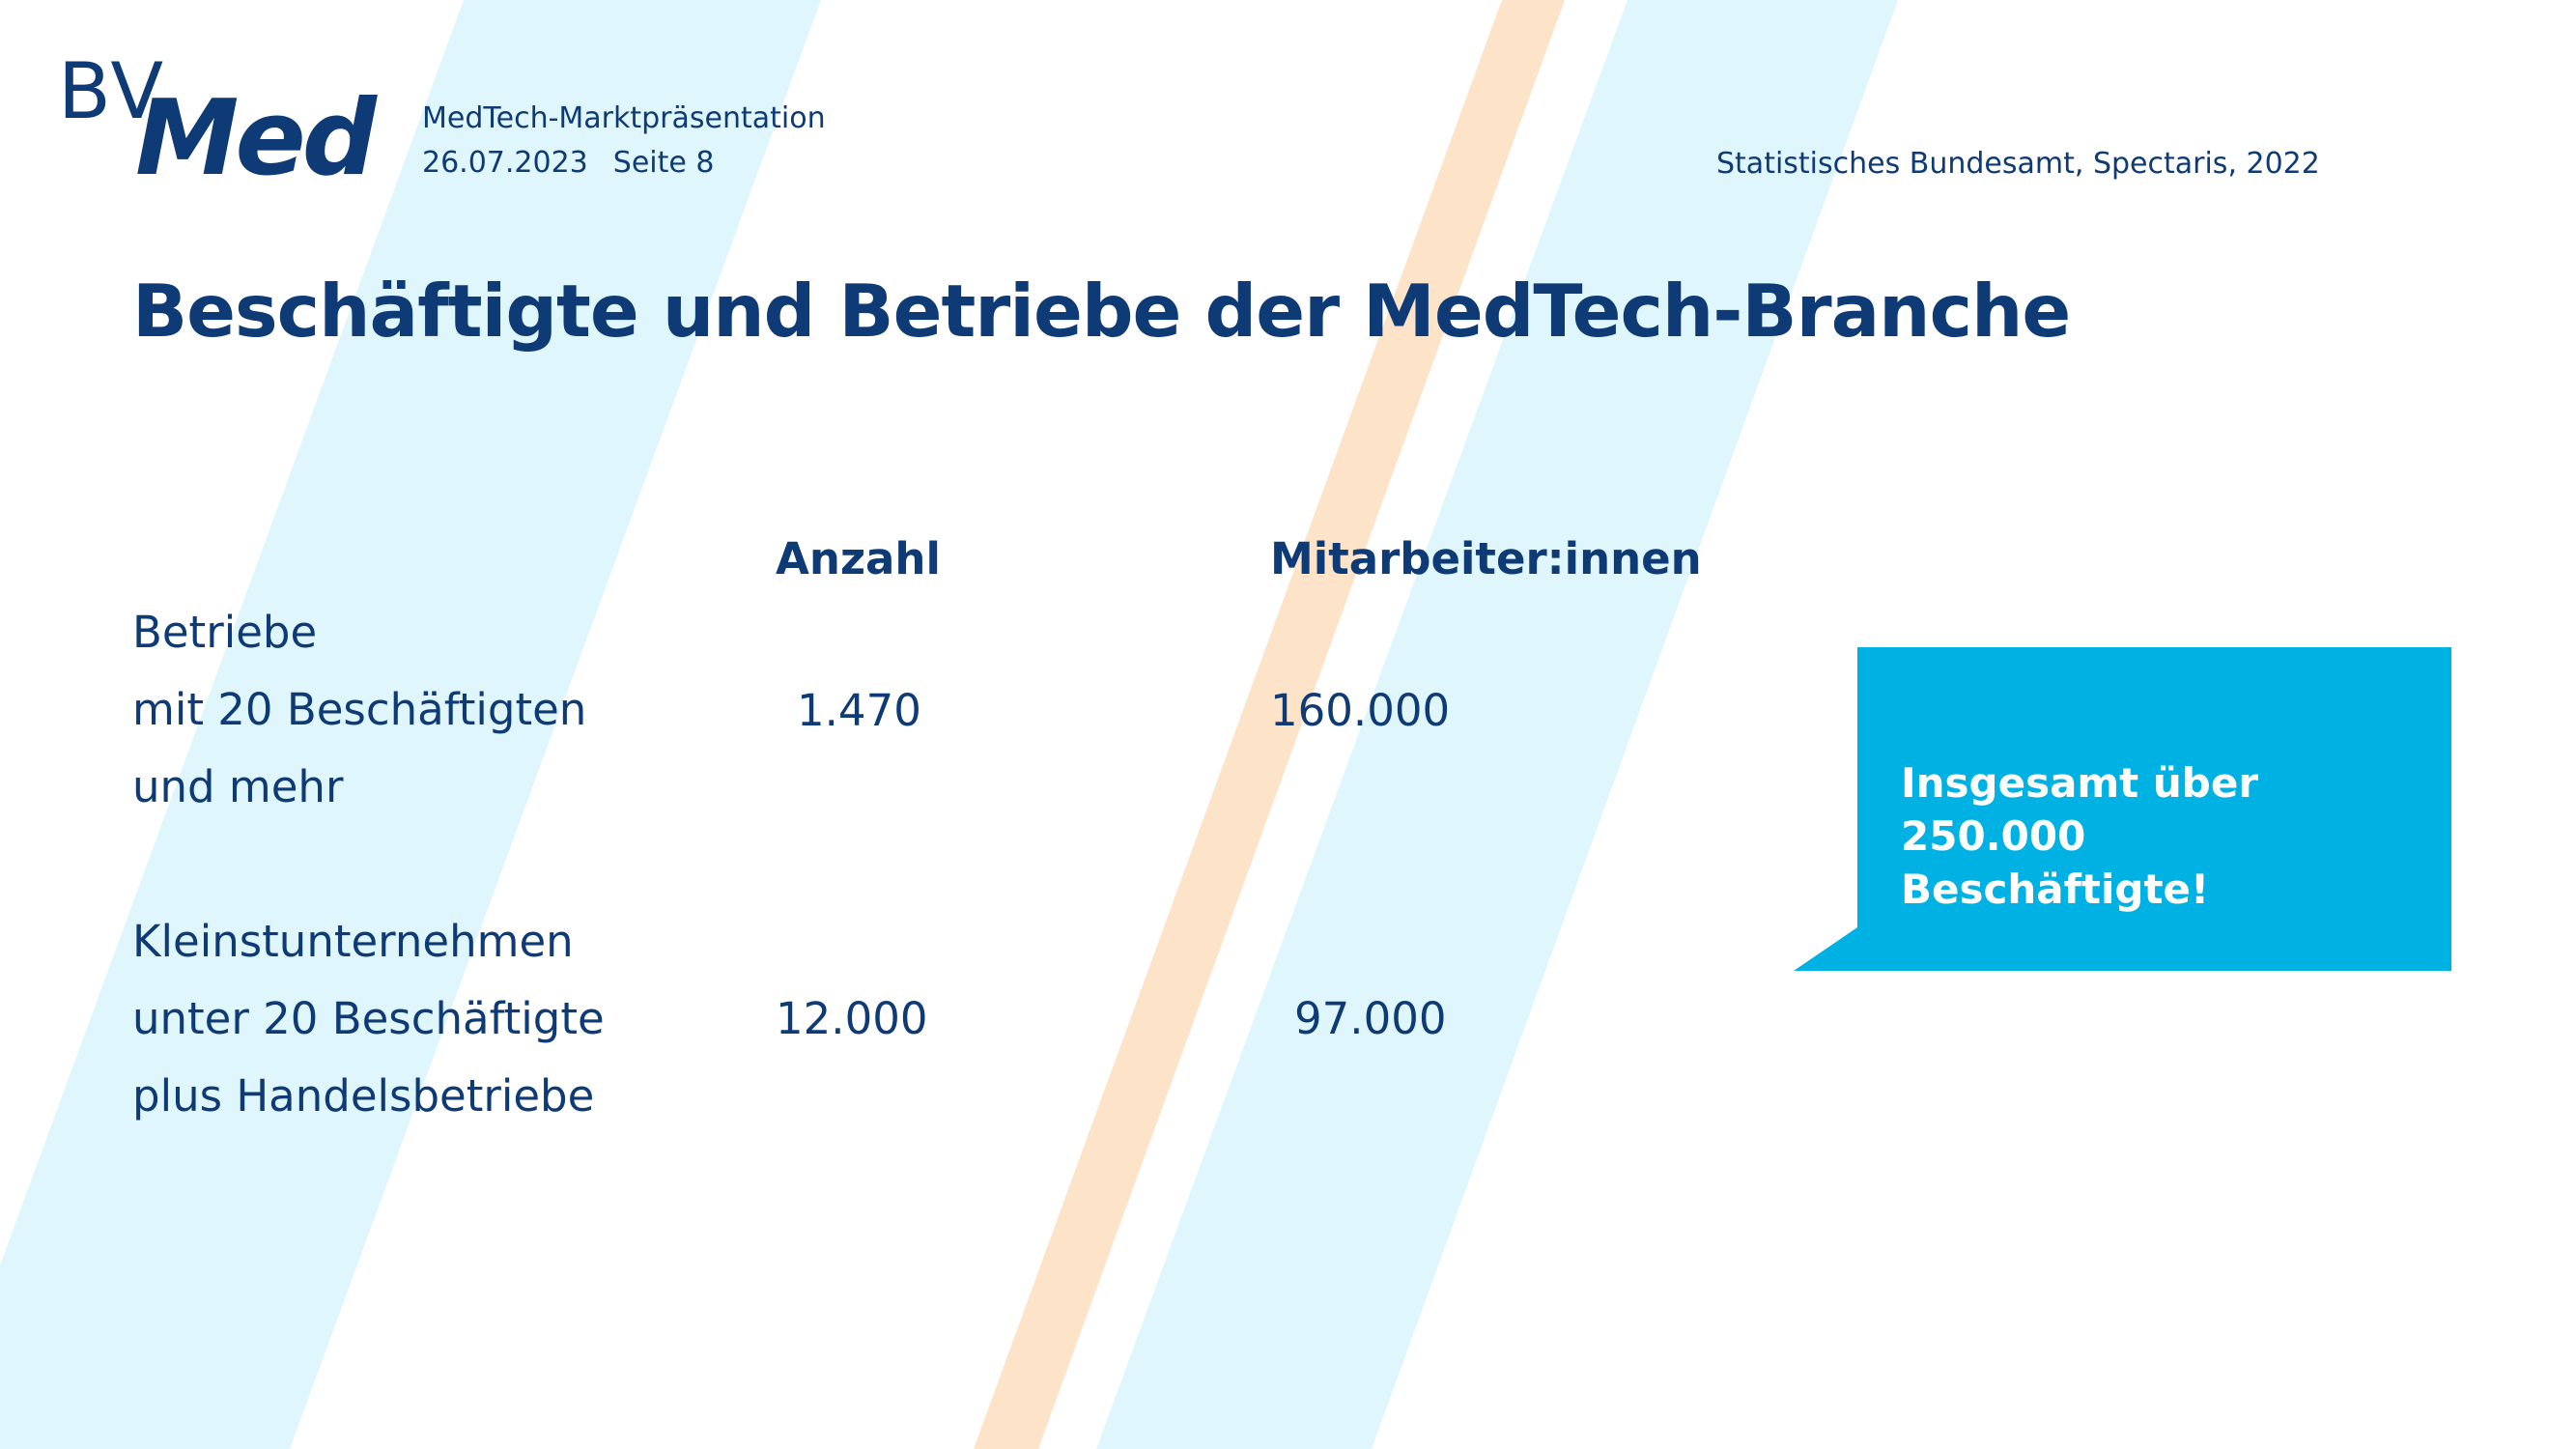 This screenshot has width=2576, height=1449. What do you see at coordinates (225, 632) in the screenshot?
I see `row-label-line: Betriebe` at bounding box center [225, 632].